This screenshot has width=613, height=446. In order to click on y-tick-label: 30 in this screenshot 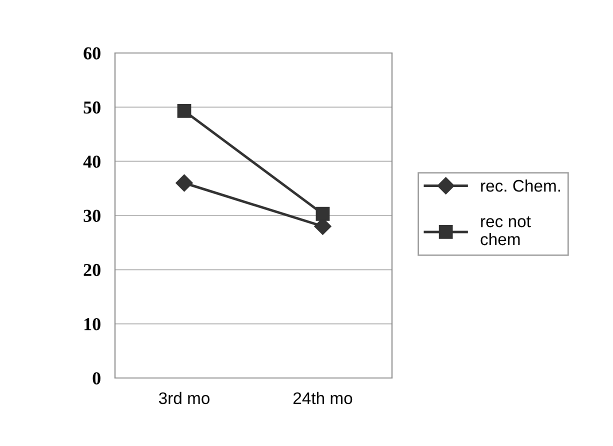, I will do `click(92, 216)`.